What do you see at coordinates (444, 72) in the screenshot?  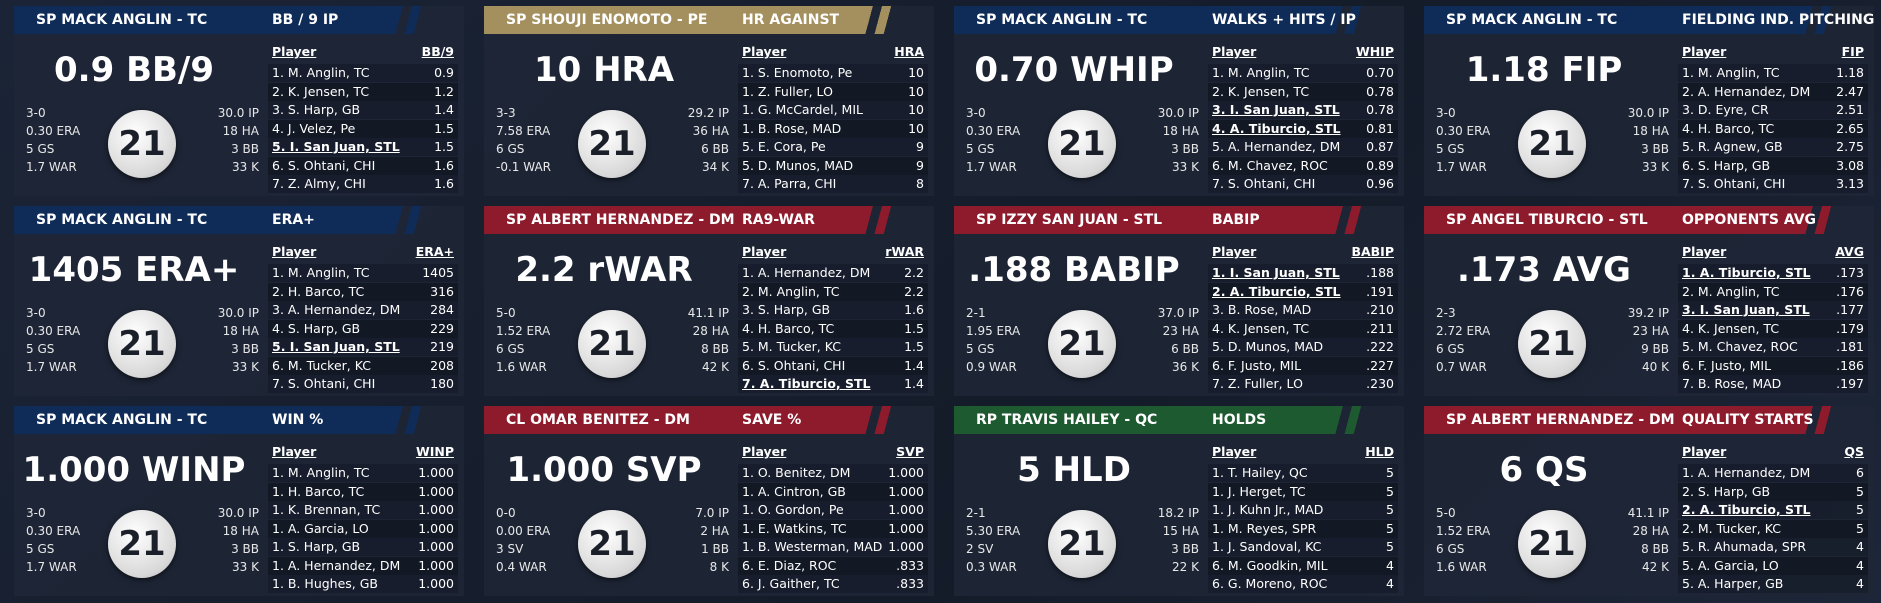 I see `row-value: 0.9` at bounding box center [444, 72].